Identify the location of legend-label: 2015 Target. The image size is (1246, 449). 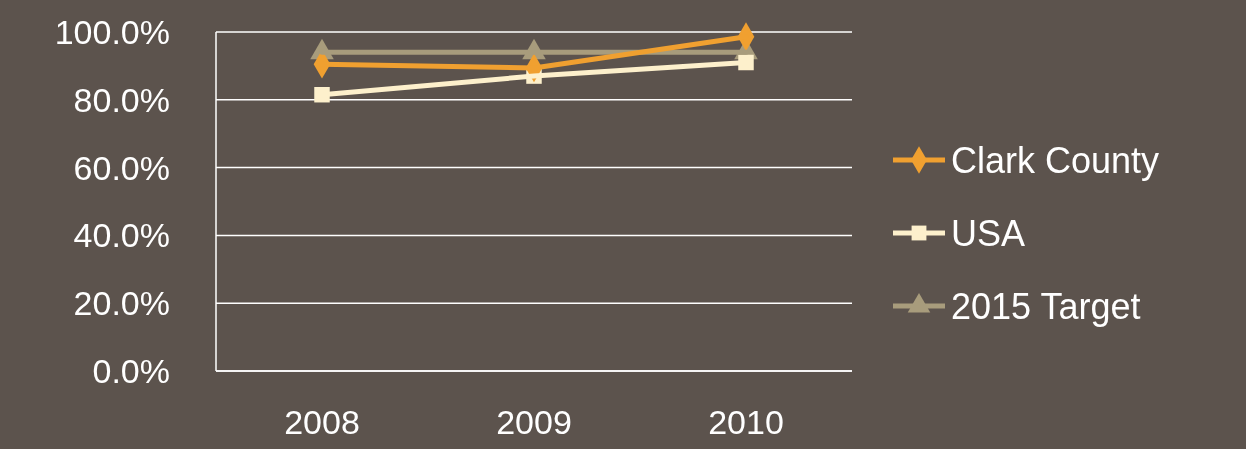
(1046, 306).